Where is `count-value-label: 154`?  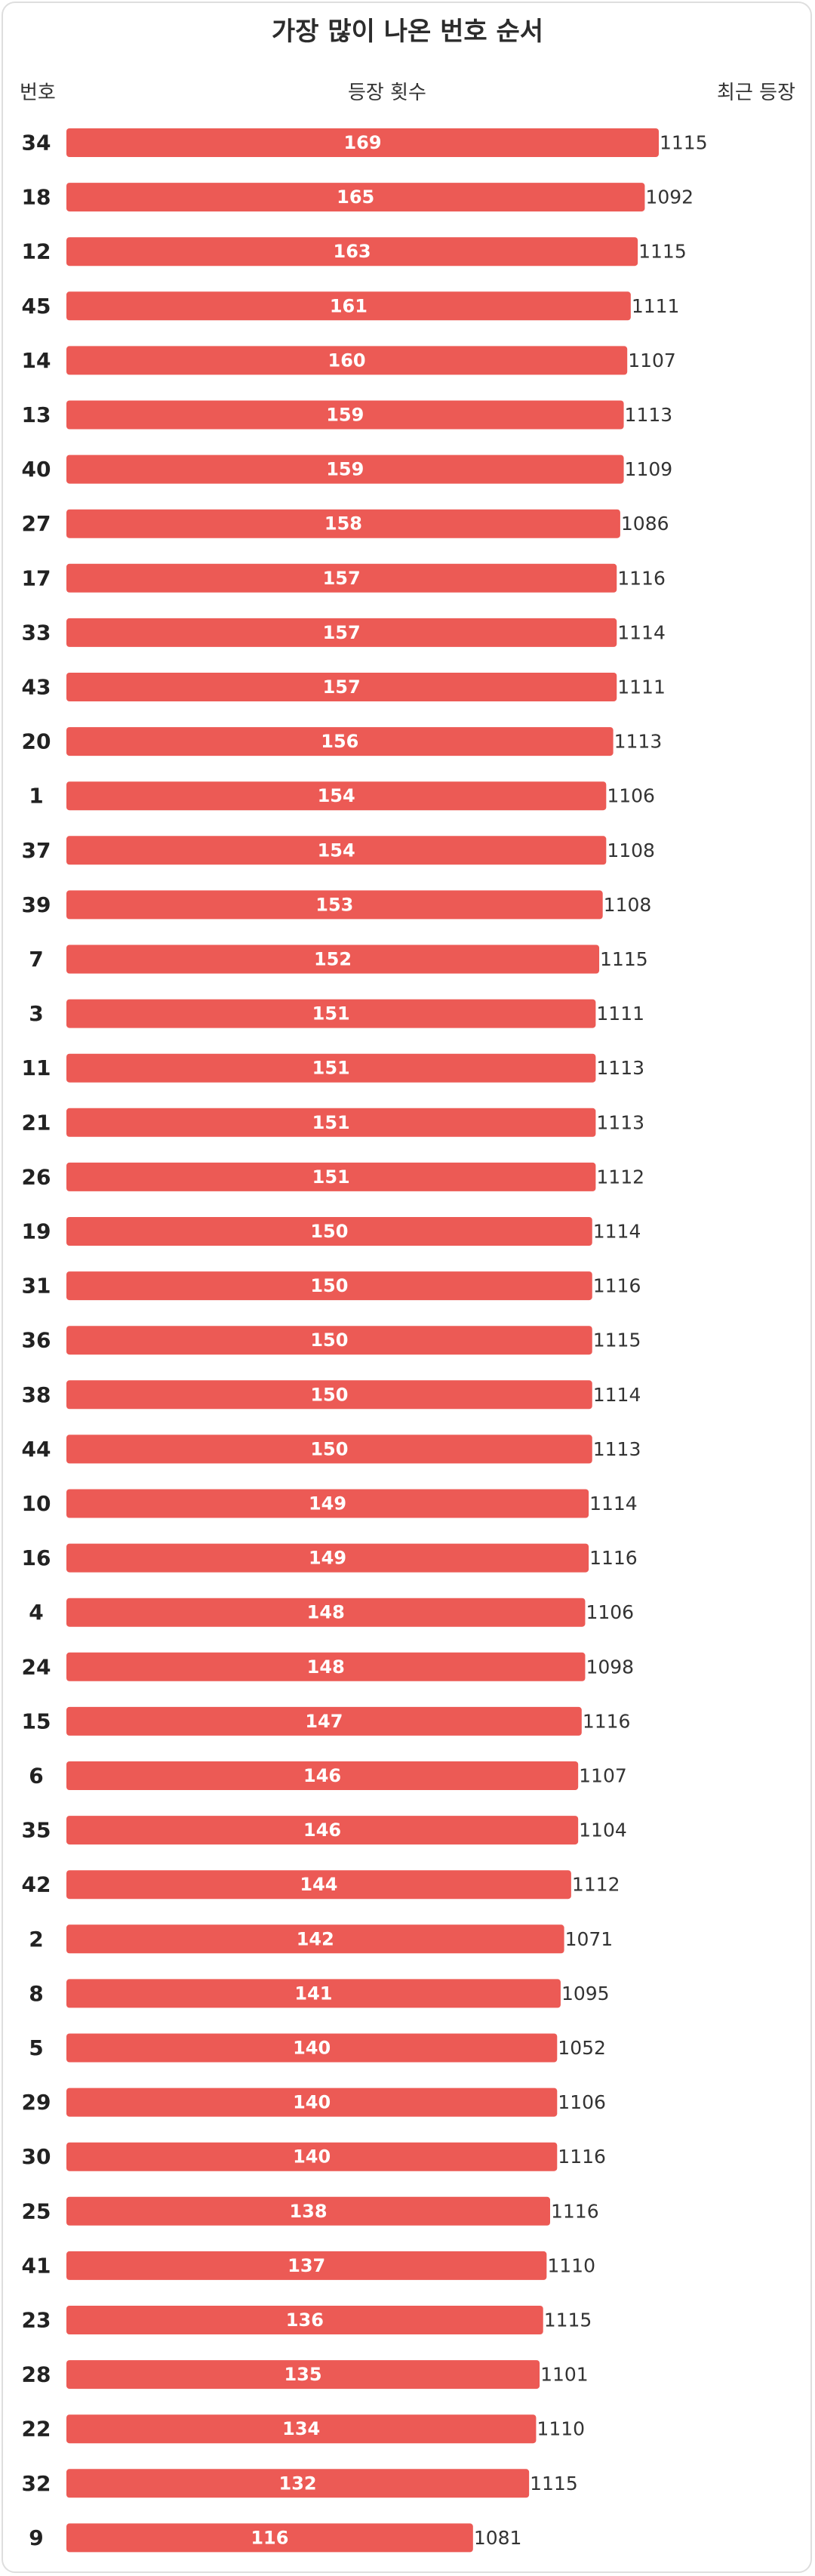
count-value-label: 154 is located at coordinates (336, 850).